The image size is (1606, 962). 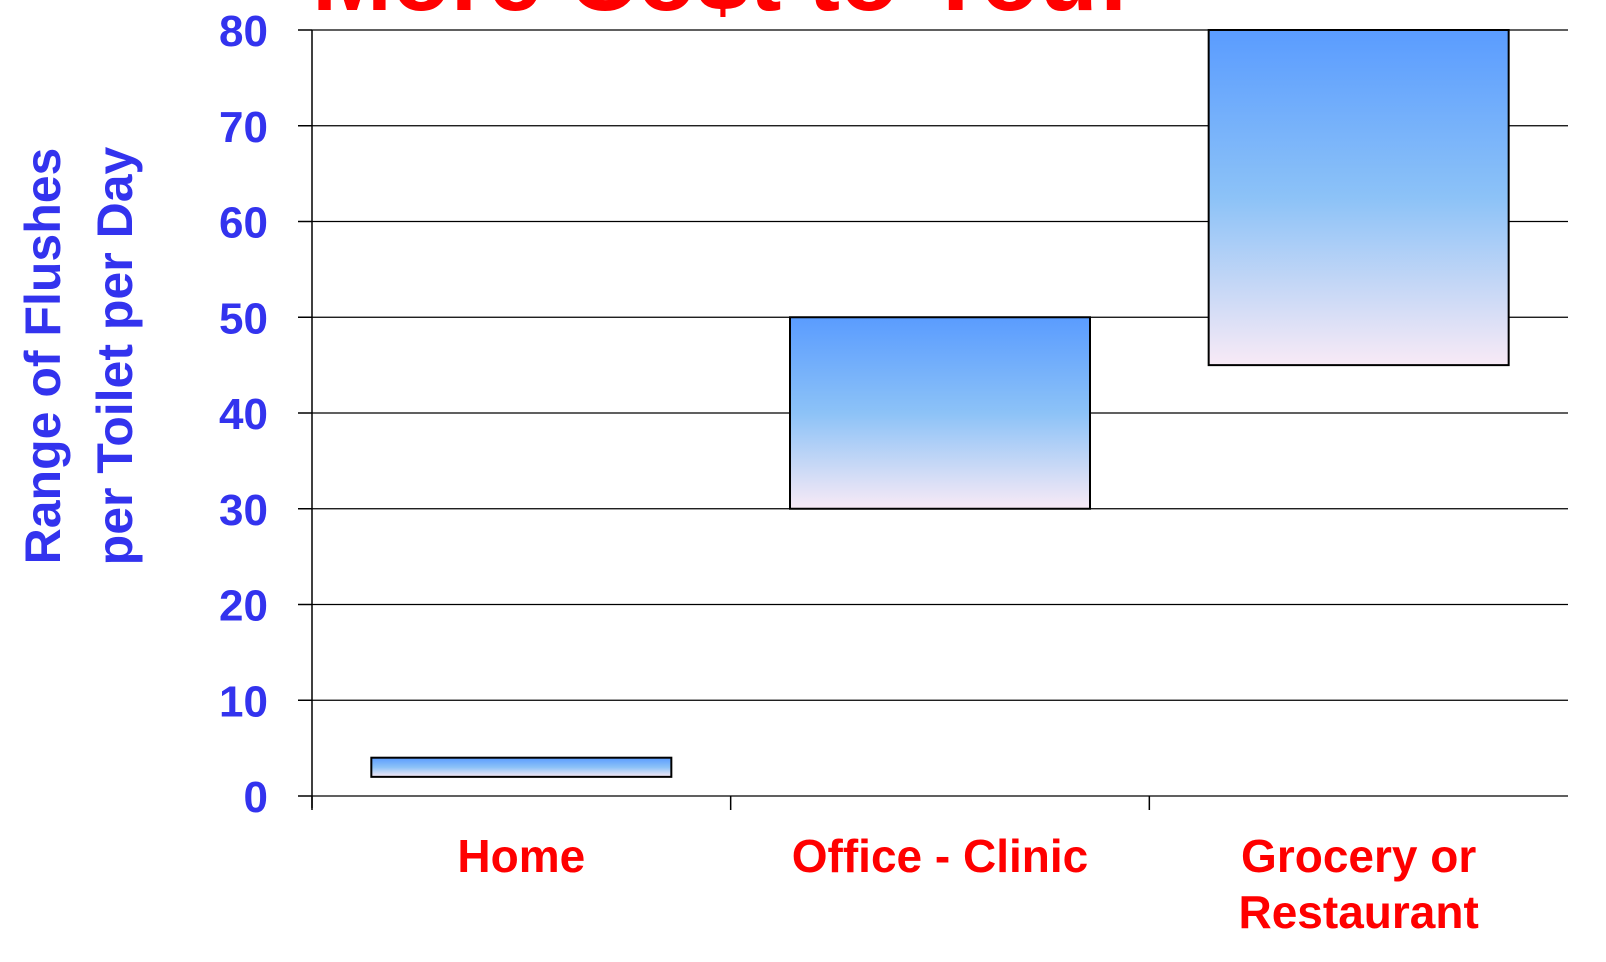 I want to click on x-tick-label: Grocery or Restaurant, so click(x=1358, y=884).